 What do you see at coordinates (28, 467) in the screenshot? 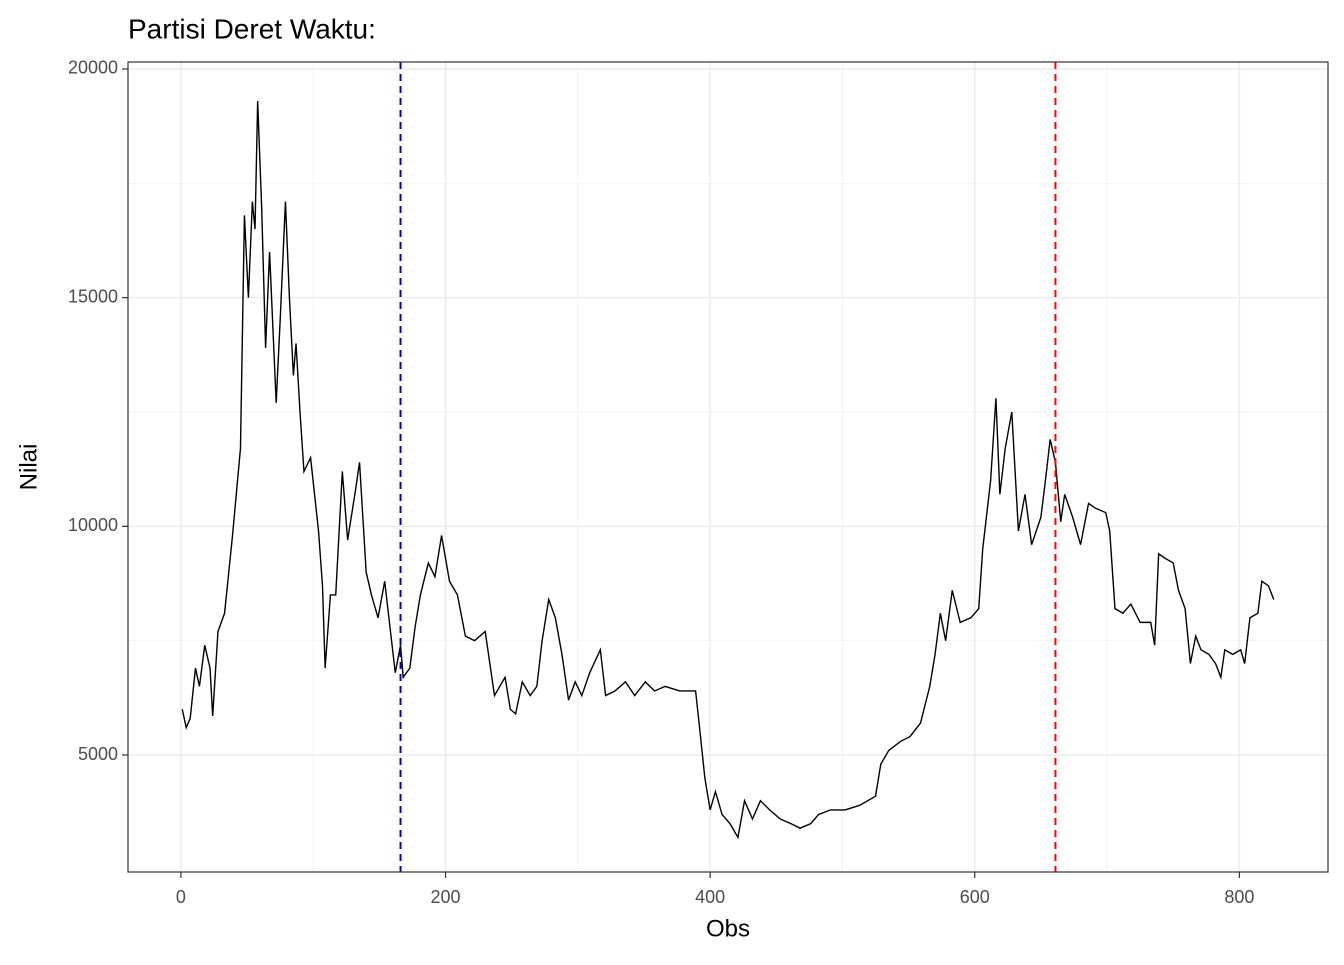
I see `y-axis-title: Nilai` at bounding box center [28, 467].